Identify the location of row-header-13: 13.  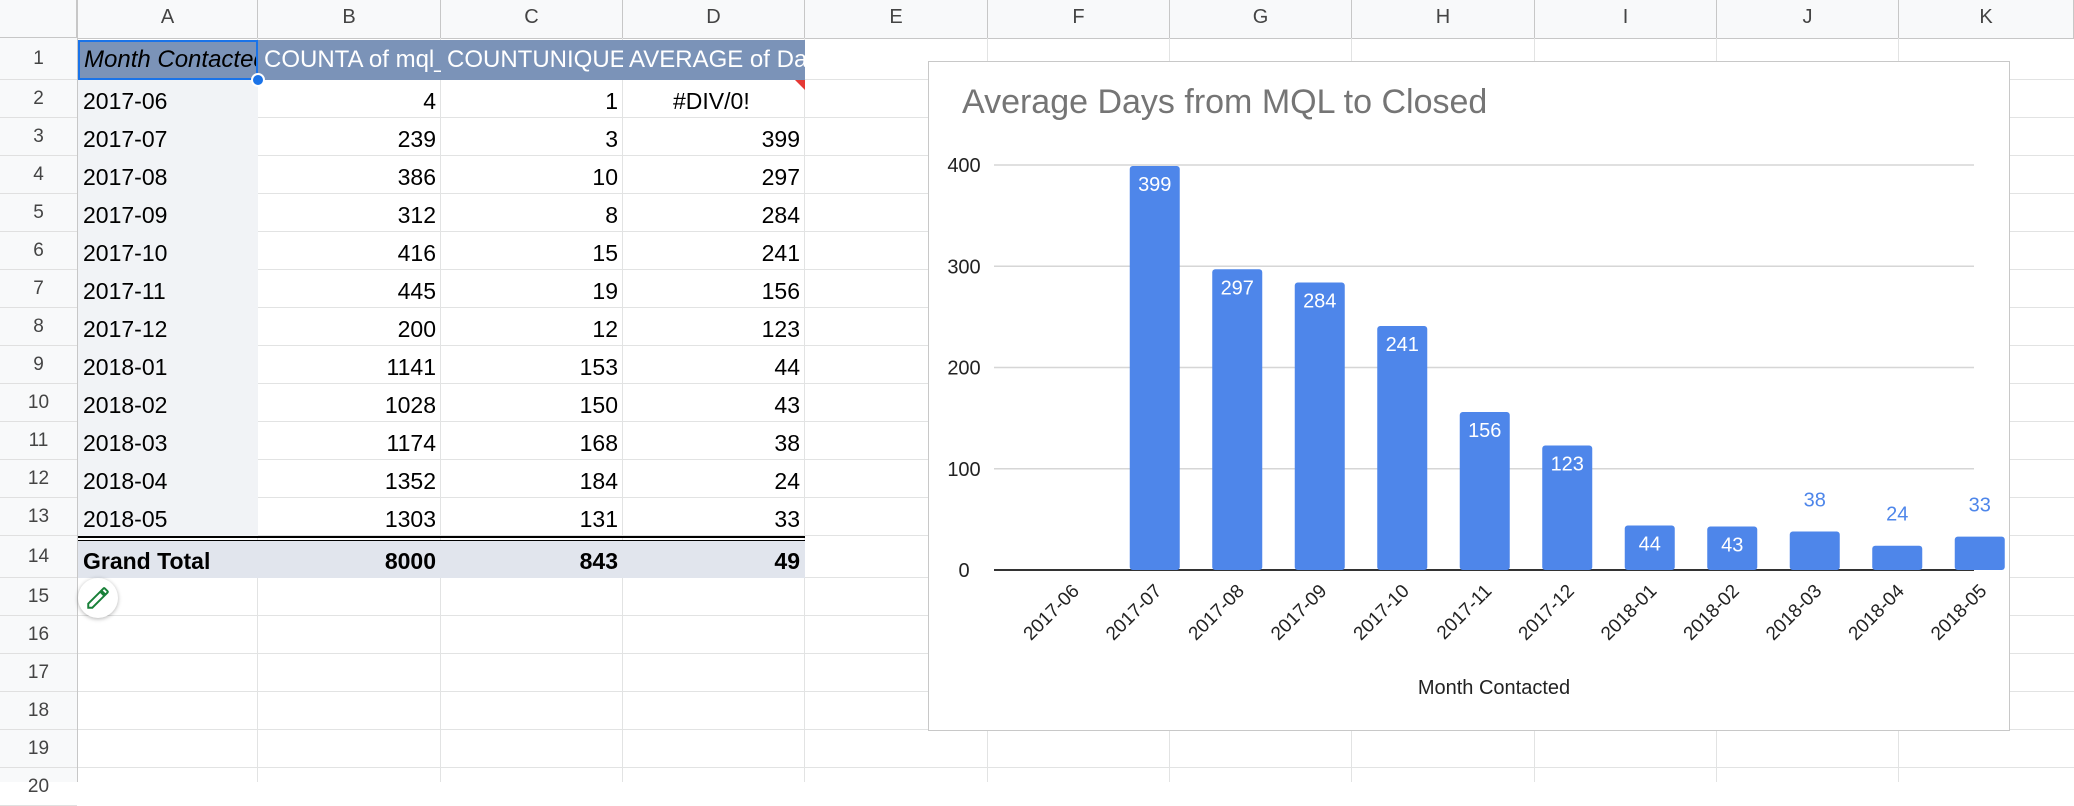
(38, 517).